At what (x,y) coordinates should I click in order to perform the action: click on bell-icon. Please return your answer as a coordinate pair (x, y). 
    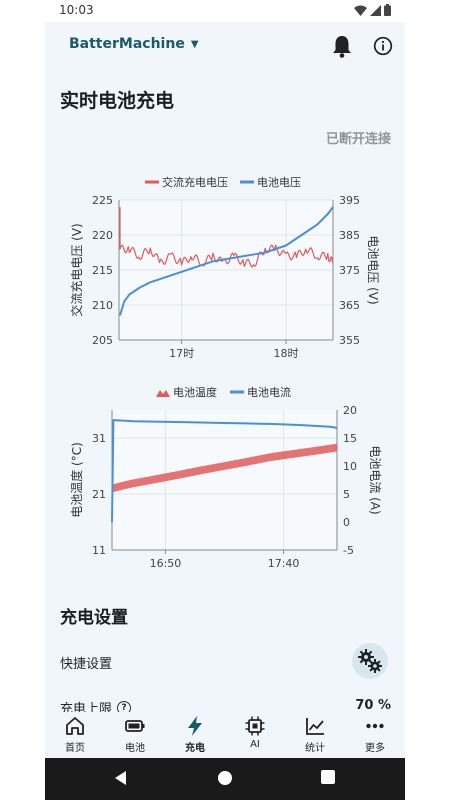
    Looking at the image, I should click on (342, 46).